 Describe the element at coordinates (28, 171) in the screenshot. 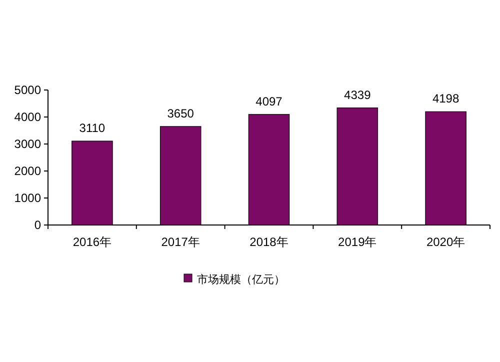

I see `y-tick-label: 2000` at that location.